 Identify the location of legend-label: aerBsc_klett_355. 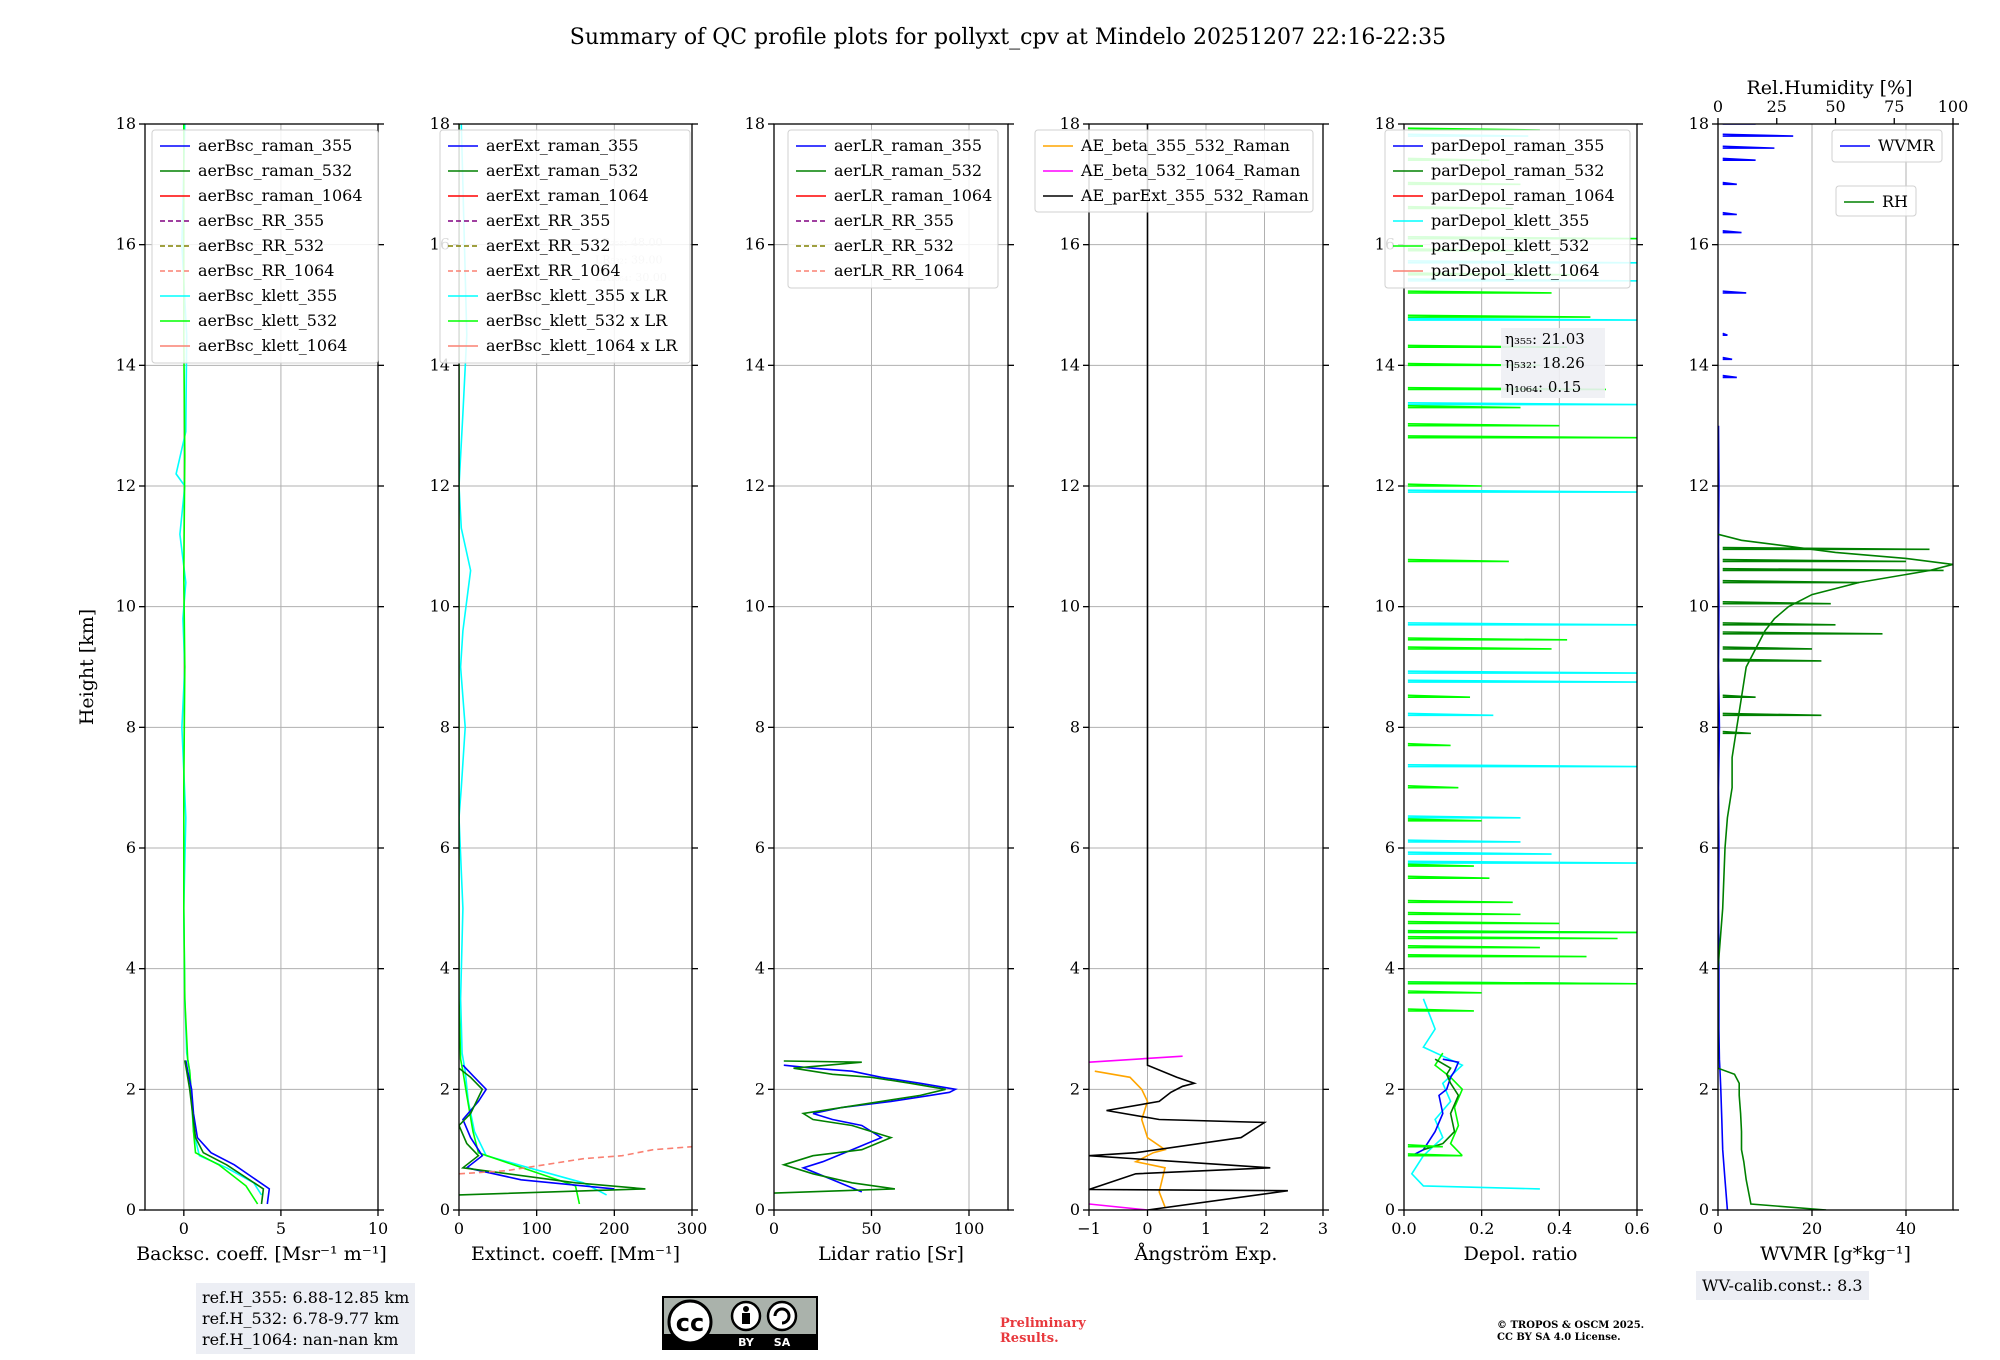
(267, 295).